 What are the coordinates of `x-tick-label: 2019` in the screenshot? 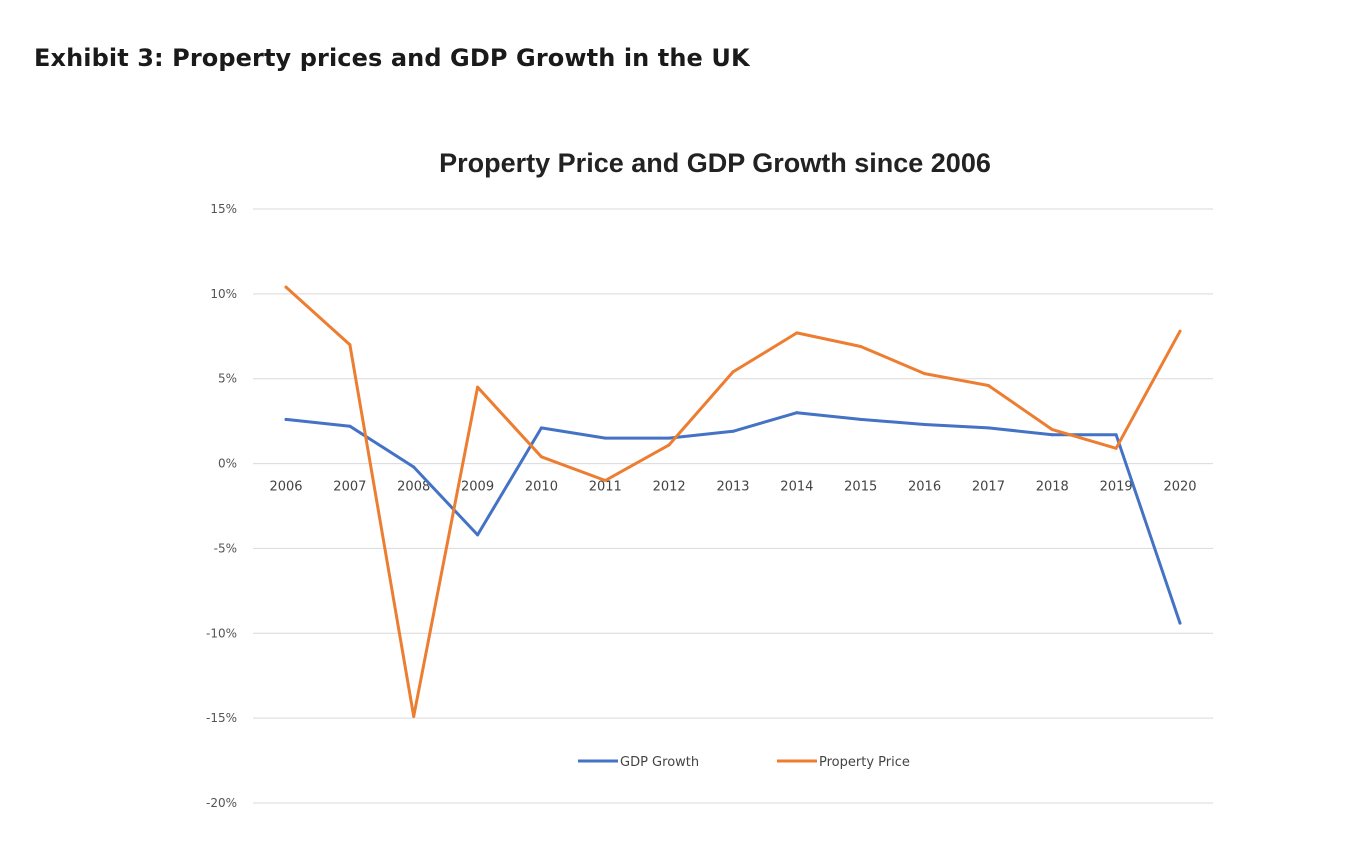 It's located at (1116, 487).